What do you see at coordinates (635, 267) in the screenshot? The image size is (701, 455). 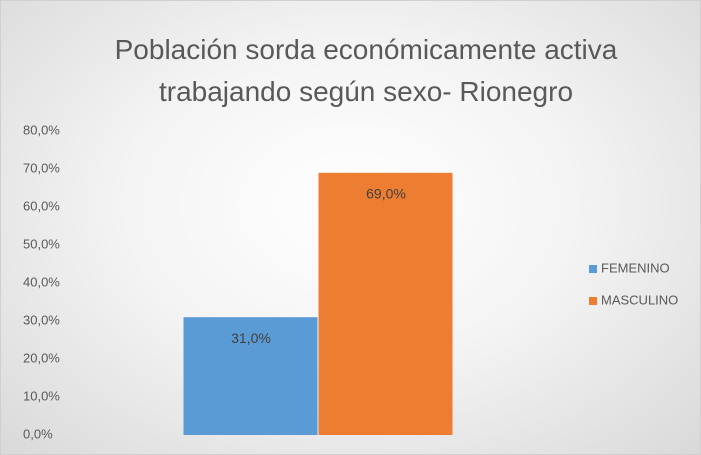 I see `legend-label: FEMENINO` at bounding box center [635, 267].